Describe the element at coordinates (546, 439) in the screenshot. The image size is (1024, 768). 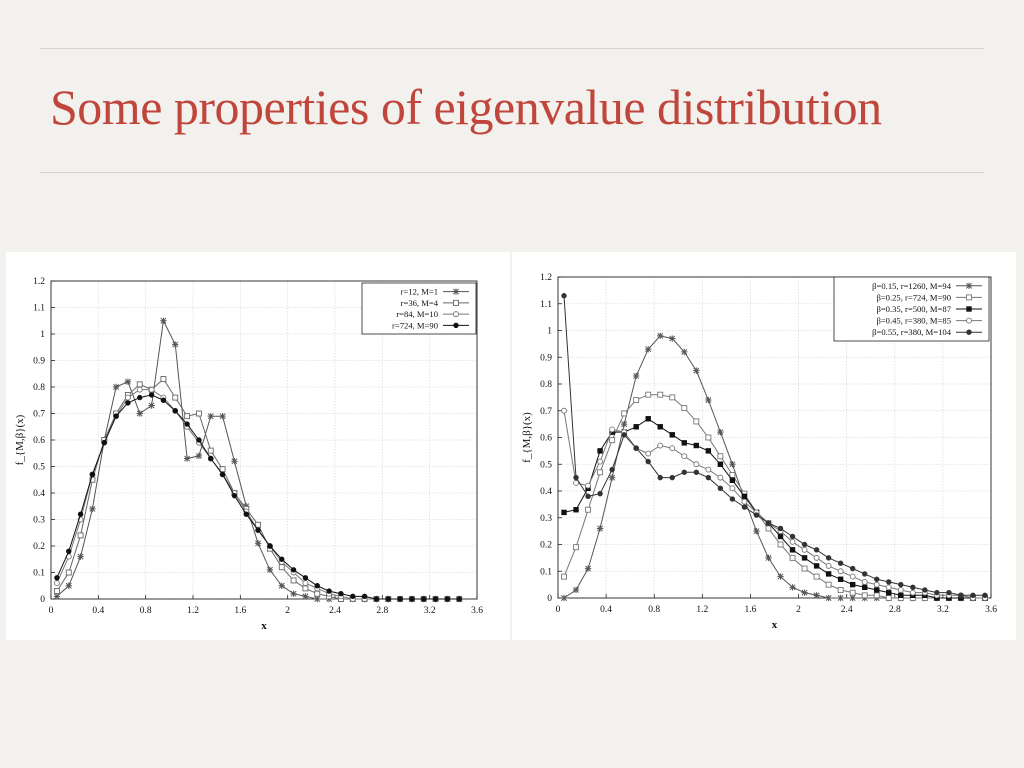
I see `y-tick-label: 0.6` at that location.